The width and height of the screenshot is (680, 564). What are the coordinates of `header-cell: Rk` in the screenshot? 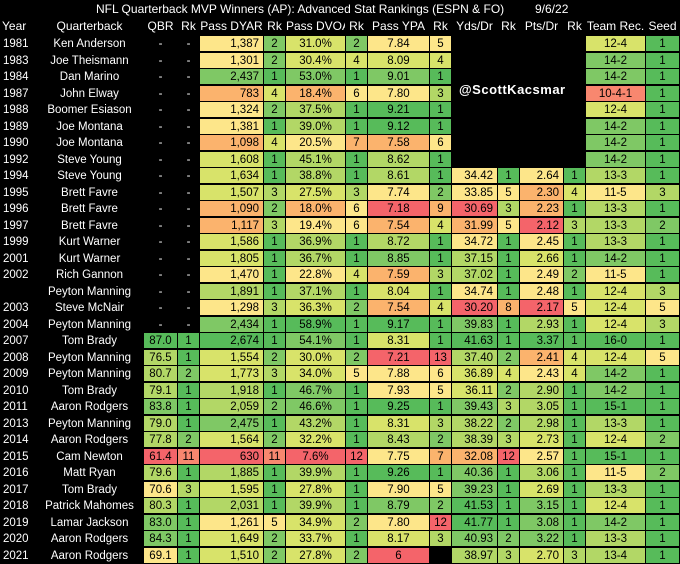 It's located at (189, 26).